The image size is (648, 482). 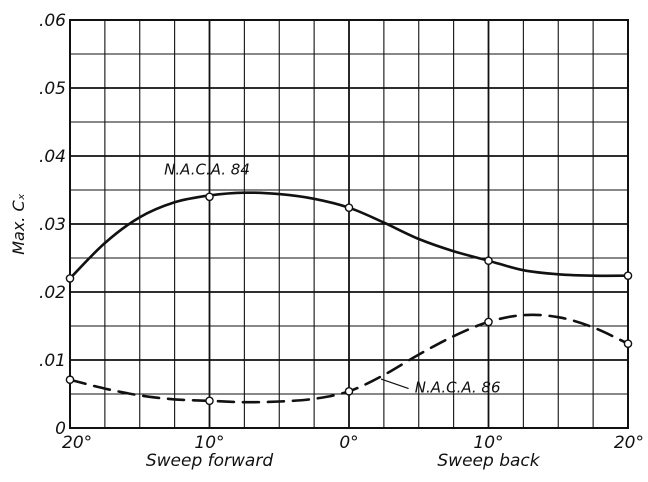 I want to click on y-tick-label: .04, so click(x=52, y=157).